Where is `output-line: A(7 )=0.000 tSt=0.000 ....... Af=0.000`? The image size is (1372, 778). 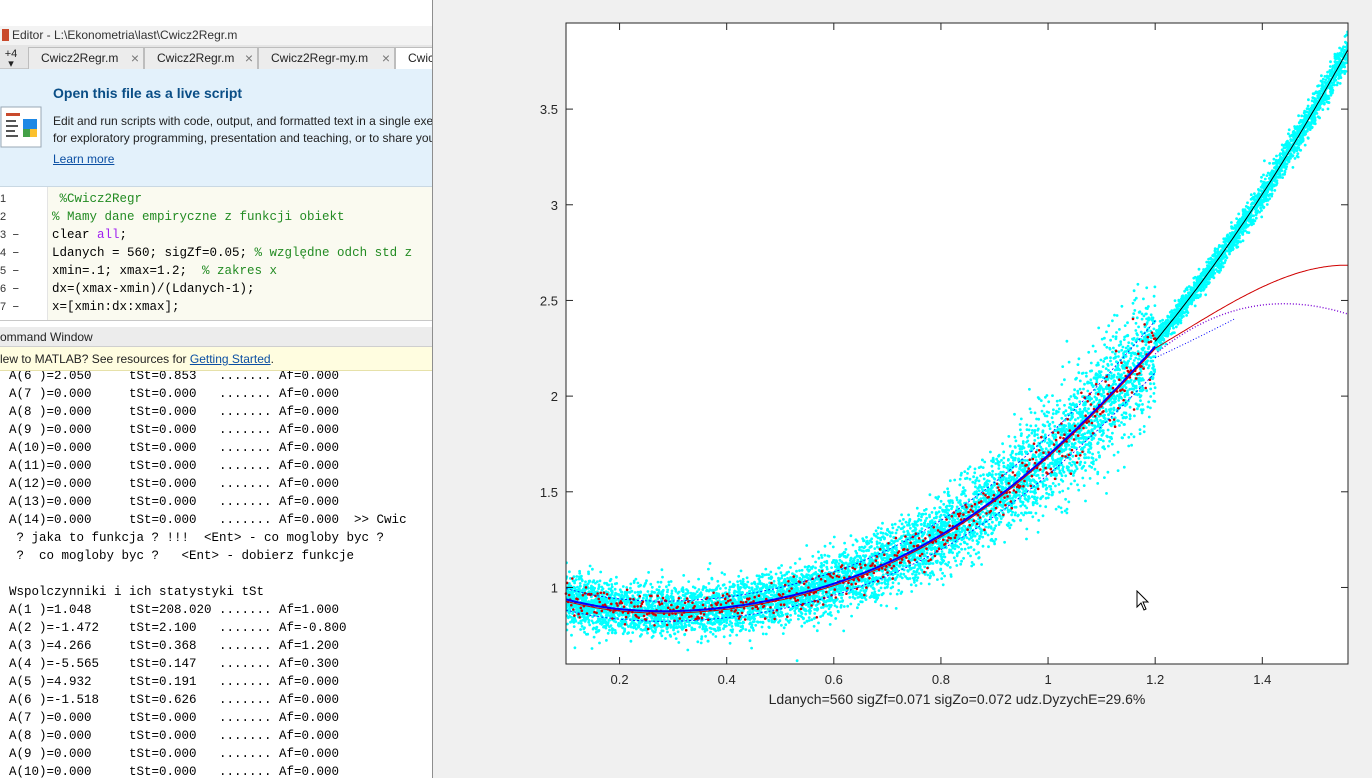
output-line: A(7 )=0.000 tSt=0.000 ....... Af=0.000 is located at coordinates (174, 394).